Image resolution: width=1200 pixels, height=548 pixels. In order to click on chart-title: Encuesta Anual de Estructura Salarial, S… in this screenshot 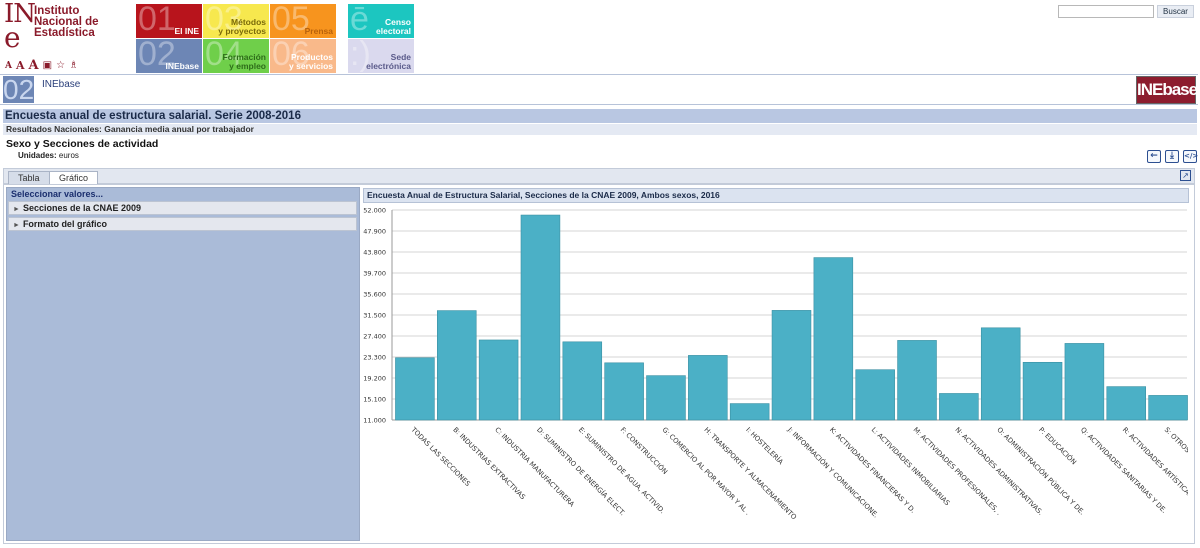, I will do `click(543, 195)`.